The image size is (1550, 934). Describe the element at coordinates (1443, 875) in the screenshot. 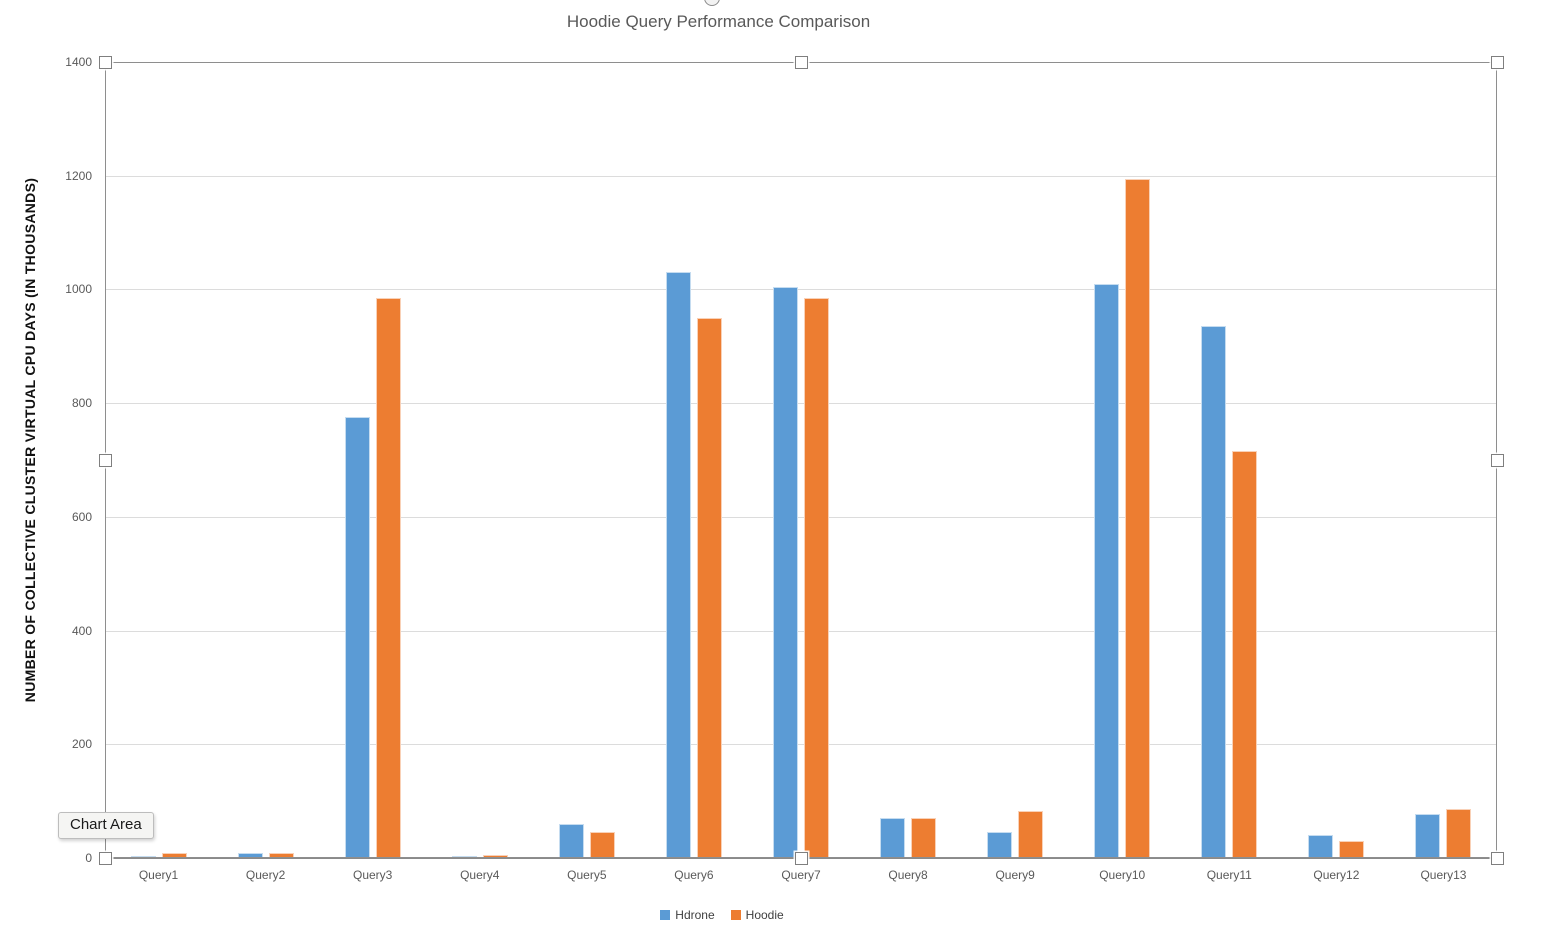

I see `x-tick-label-query13: Query13` at that location.